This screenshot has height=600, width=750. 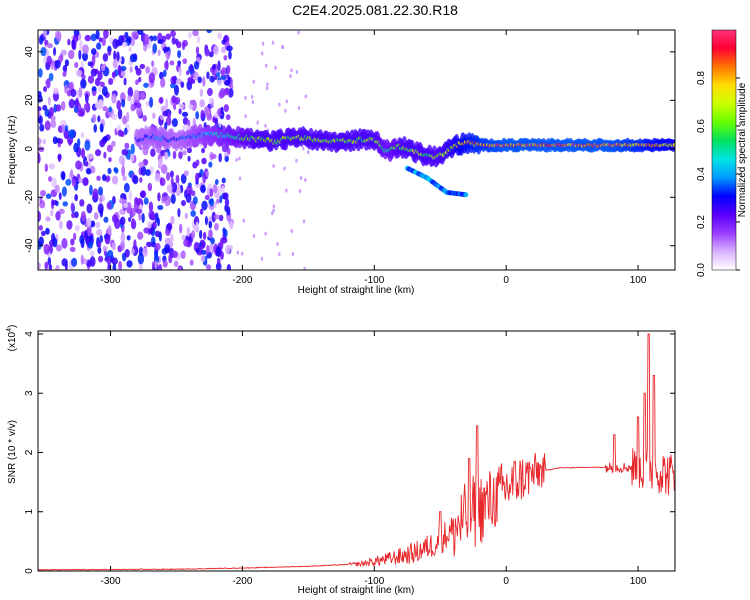 What do you see at coordinates (506, 280) in the screenshot?
I see `spectrogram-x-tick-label: 0` at bounding box center [506, 280].